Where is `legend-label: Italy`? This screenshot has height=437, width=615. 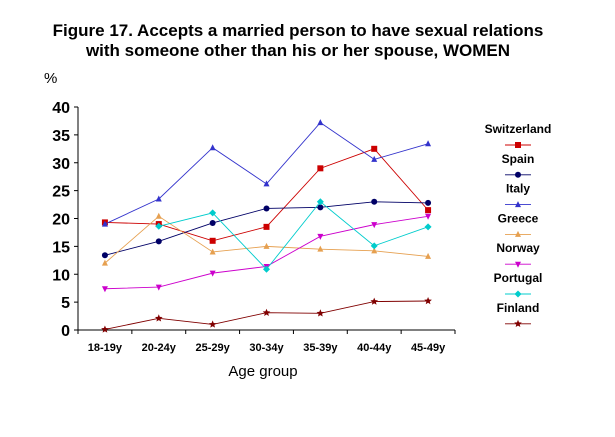 legend-label: Italy is located at coordinates (518, 189).